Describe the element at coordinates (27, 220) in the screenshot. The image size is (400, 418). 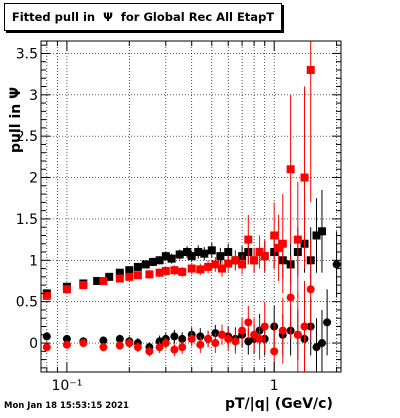
I see `y-tick-label: 1.5` at that location.